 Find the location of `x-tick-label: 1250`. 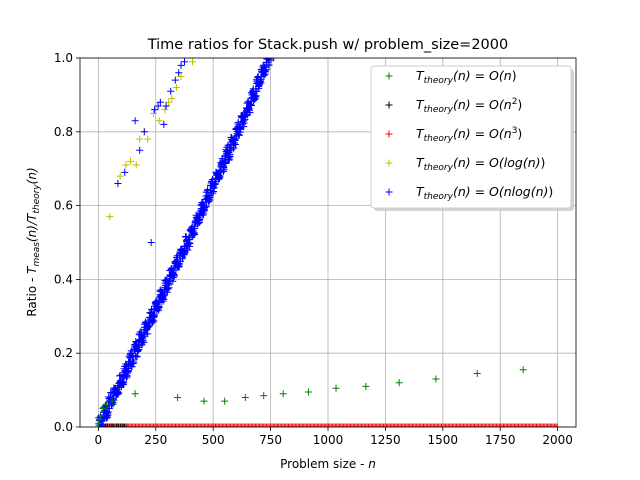

x-tick-label: 1250 is located at coordinates (385, 440).